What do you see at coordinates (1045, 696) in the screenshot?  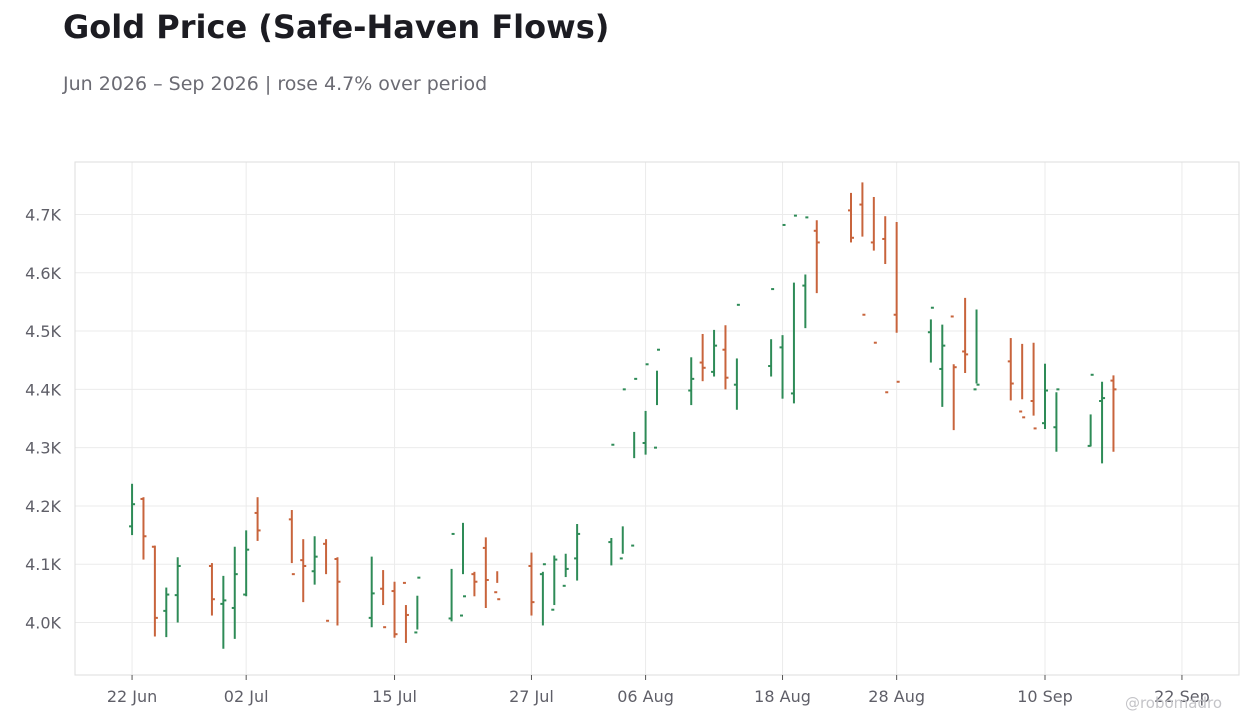 I see `x-tick-label: 10 Sep` at bounding box center [1045, 696].